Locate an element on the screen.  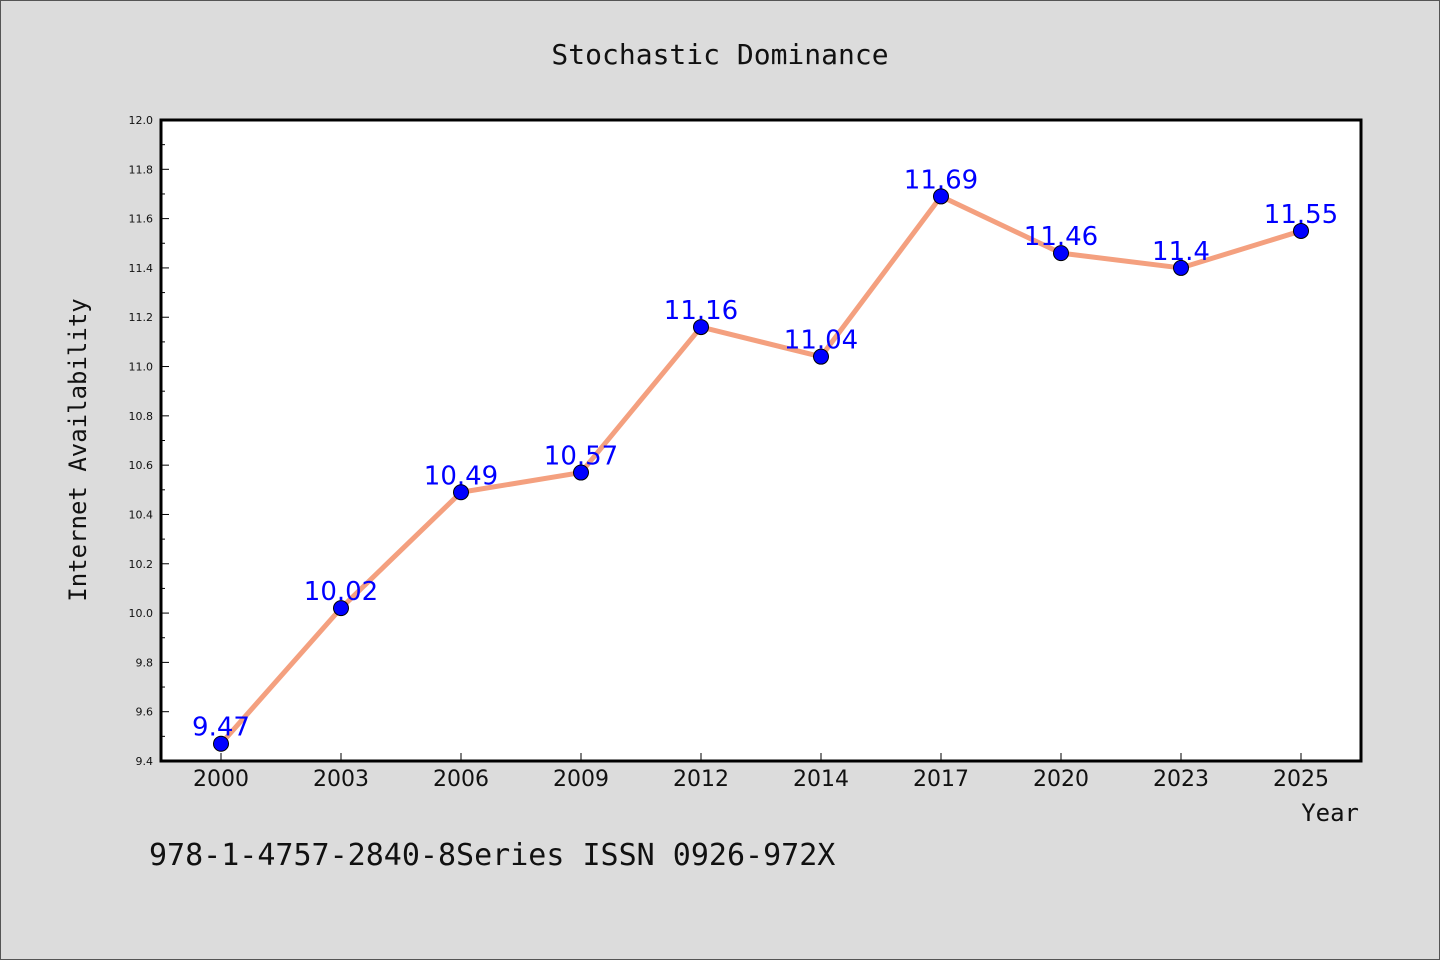
y-tick-label: 11.6 is located at coordinates (141, 219).